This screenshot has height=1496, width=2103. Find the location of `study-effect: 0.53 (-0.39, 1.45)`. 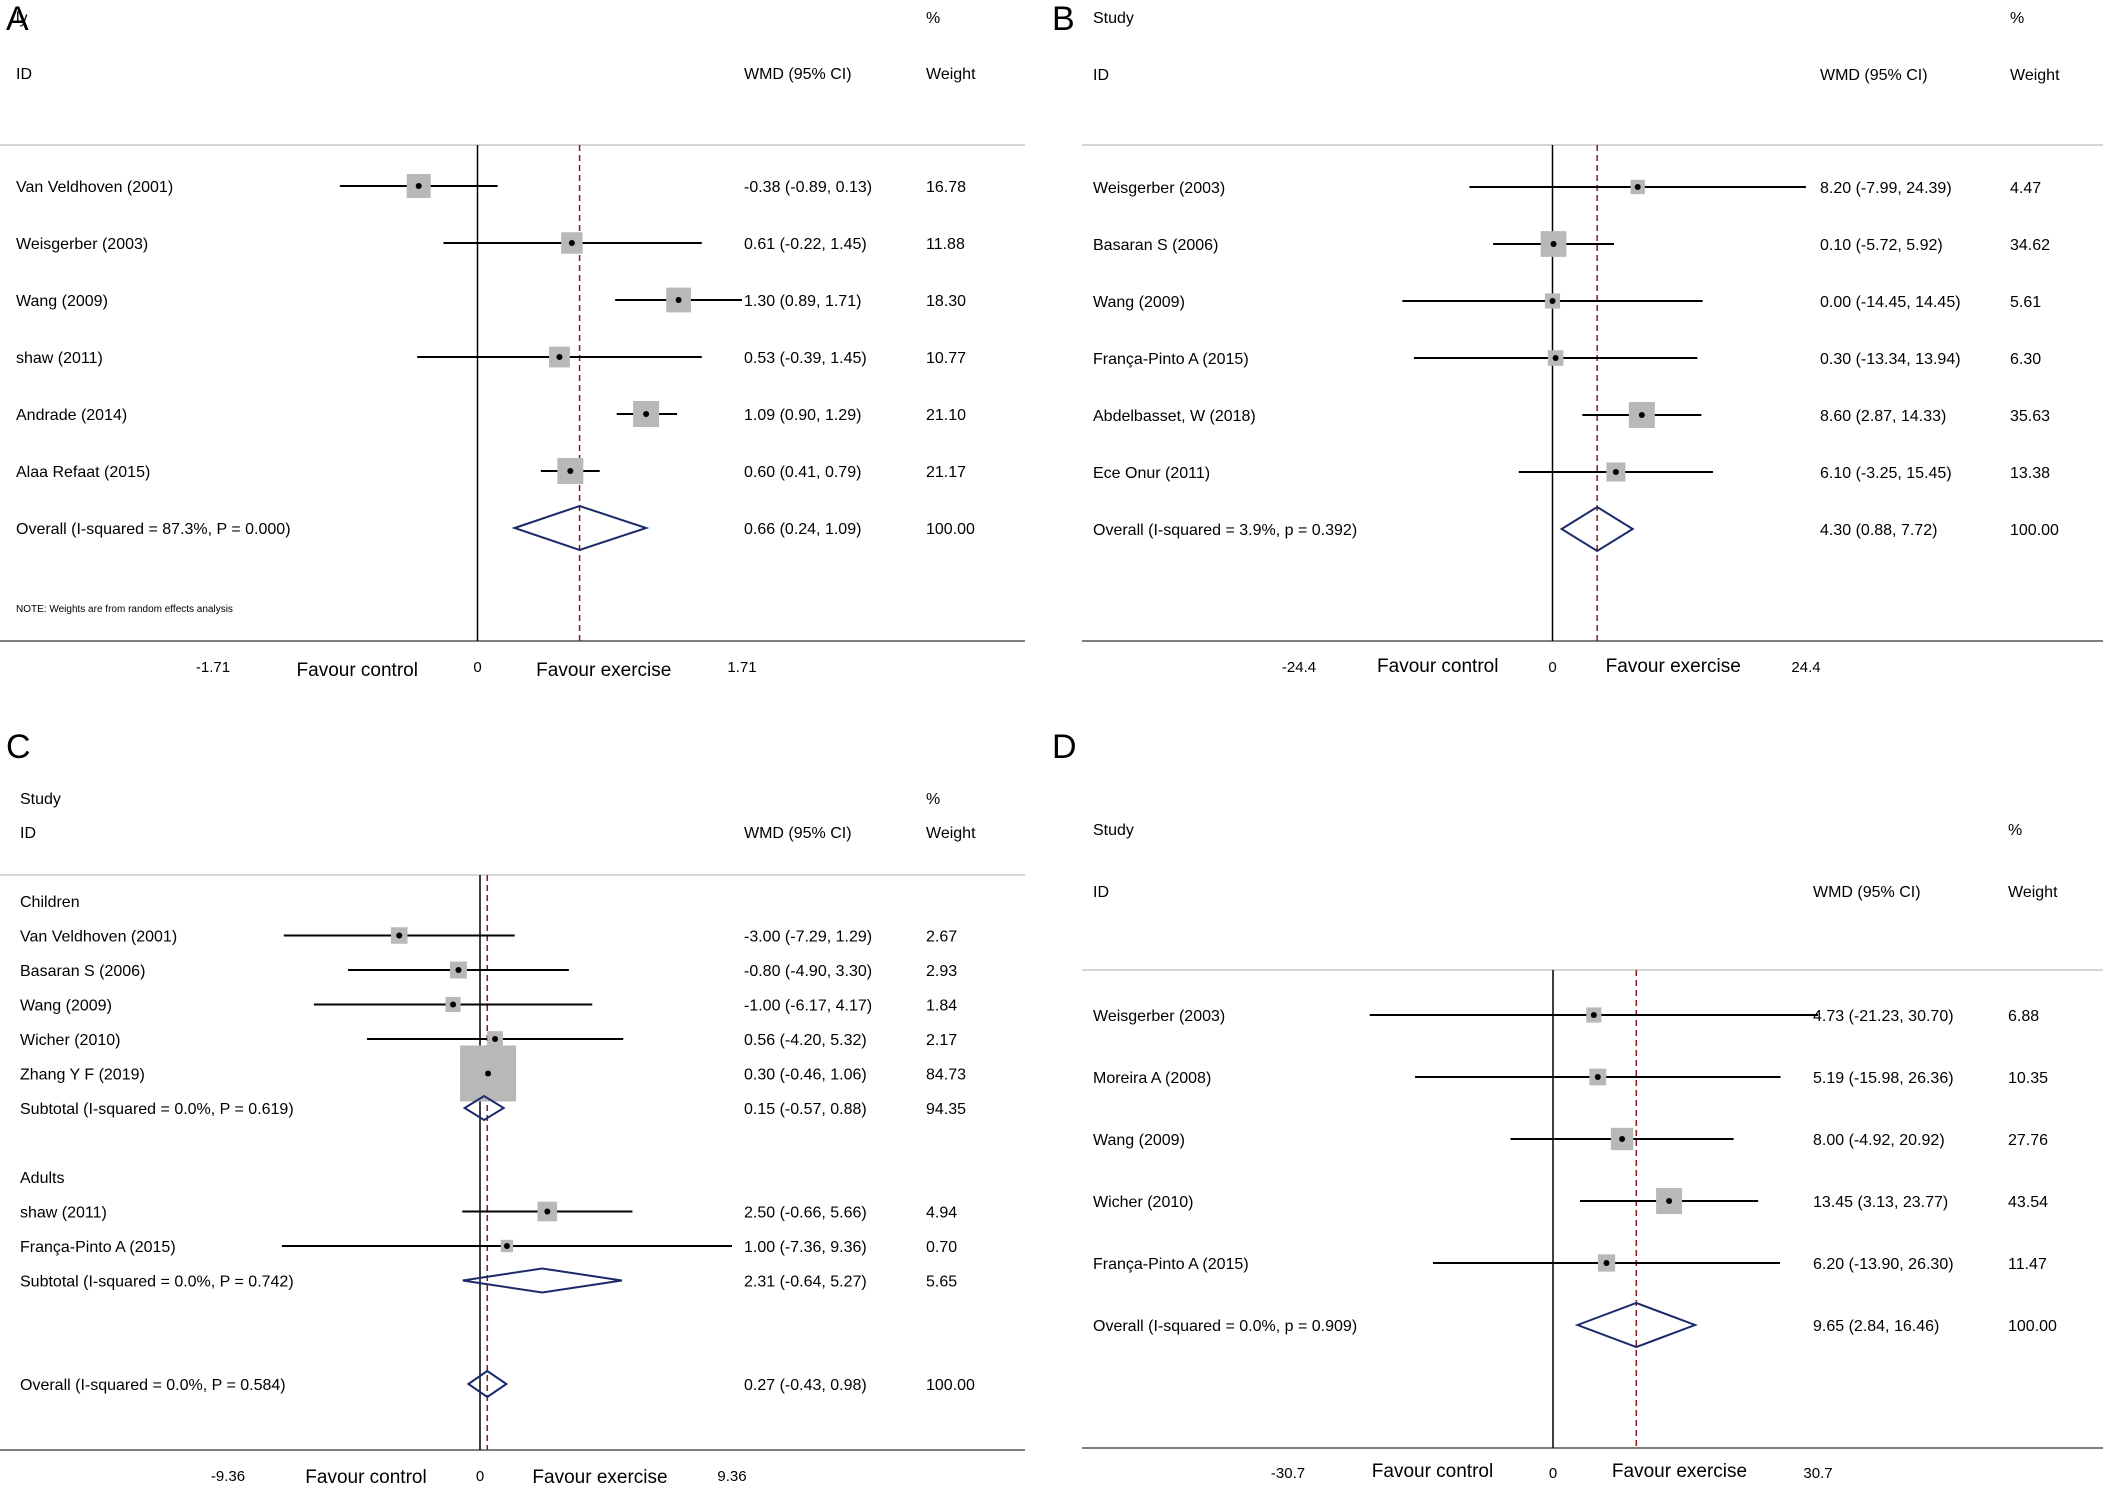

study-effect: 0.53 (-0.39, 1.45) is located at coordinates (805, 358).